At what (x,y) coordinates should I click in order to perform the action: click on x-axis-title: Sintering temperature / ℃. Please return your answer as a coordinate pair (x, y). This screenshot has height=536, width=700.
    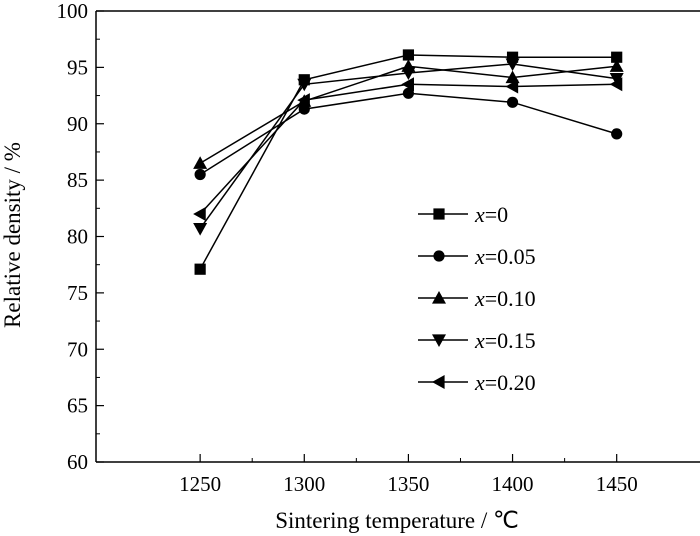
    Looking at the image, I should click on (397, 520).